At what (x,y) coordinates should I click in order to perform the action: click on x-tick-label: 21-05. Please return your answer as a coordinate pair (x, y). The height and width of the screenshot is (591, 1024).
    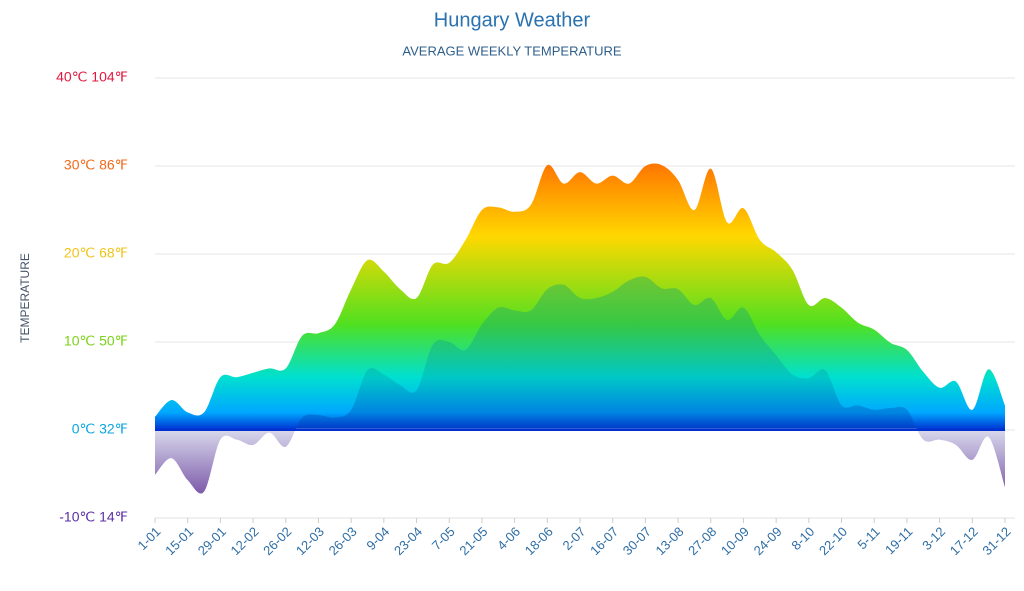
    Looking at the image, I should click on (473, 541).